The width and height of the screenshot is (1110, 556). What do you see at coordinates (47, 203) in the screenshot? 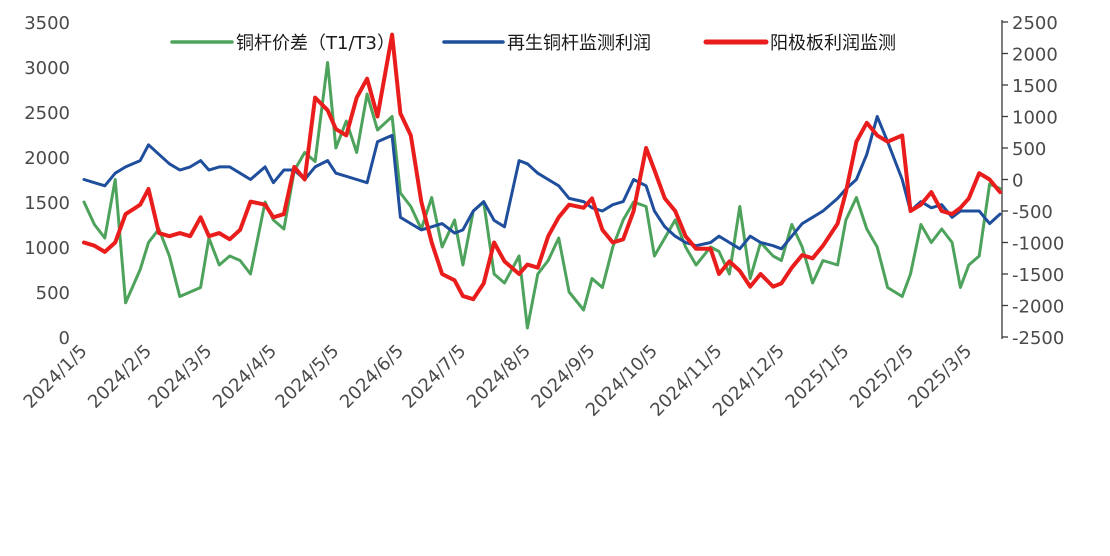
I see `left-y-tick-label: 1500` at bounding box center [47, 203].